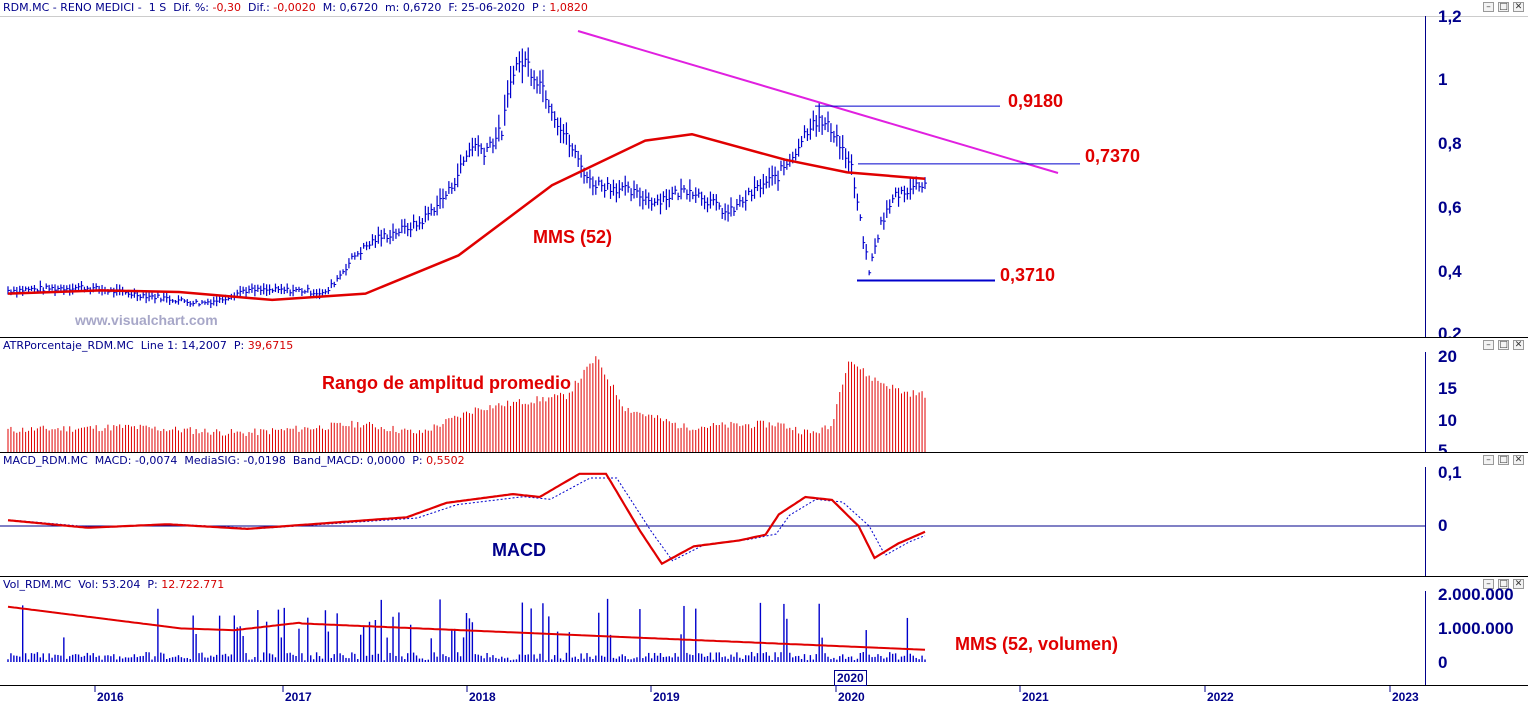 This screenshot has width=1528, height=706. I want to click on x-tick-label: 2016, so click(110, 697).